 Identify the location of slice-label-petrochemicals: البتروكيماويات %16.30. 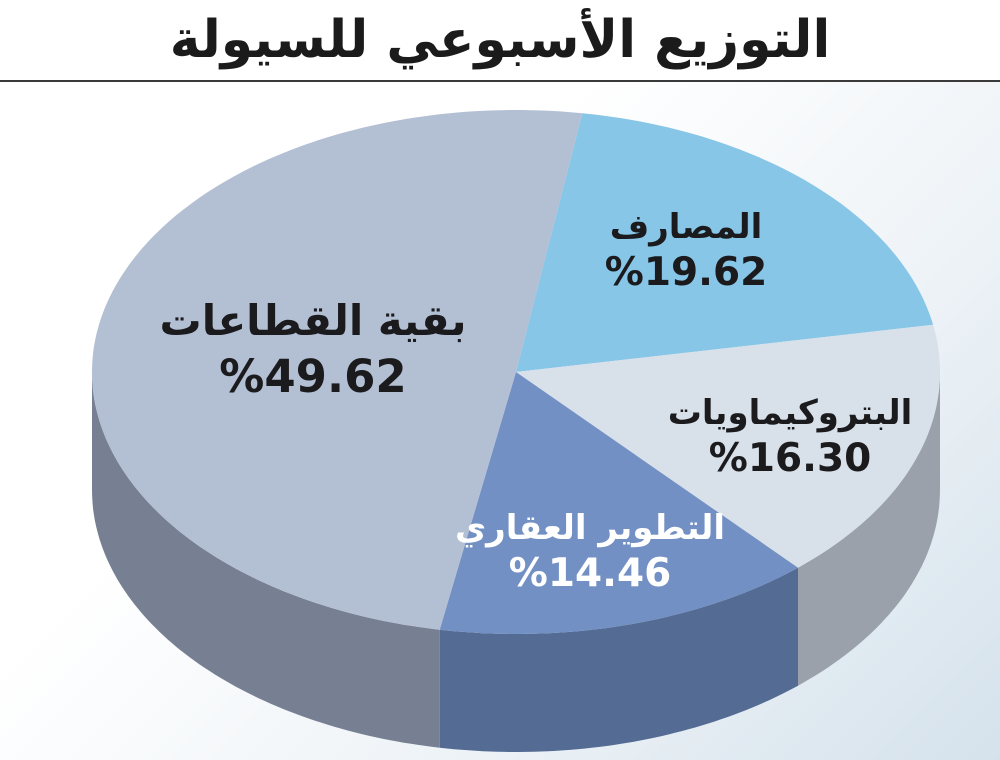
(790, 437).